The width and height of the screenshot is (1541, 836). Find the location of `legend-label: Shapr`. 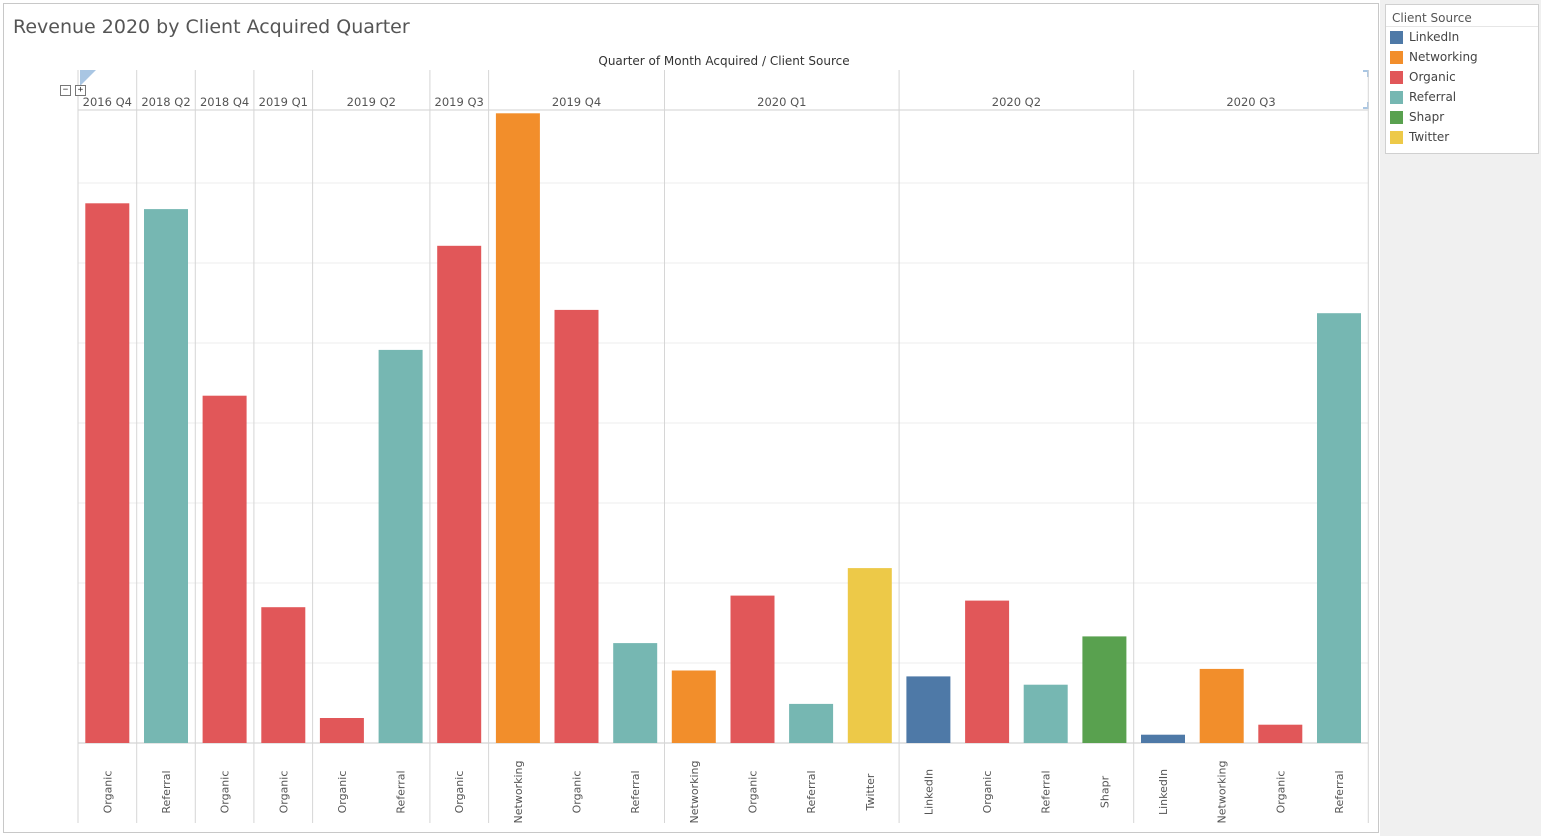

legend-label: Shapr is located at coordinates (1427, 117).